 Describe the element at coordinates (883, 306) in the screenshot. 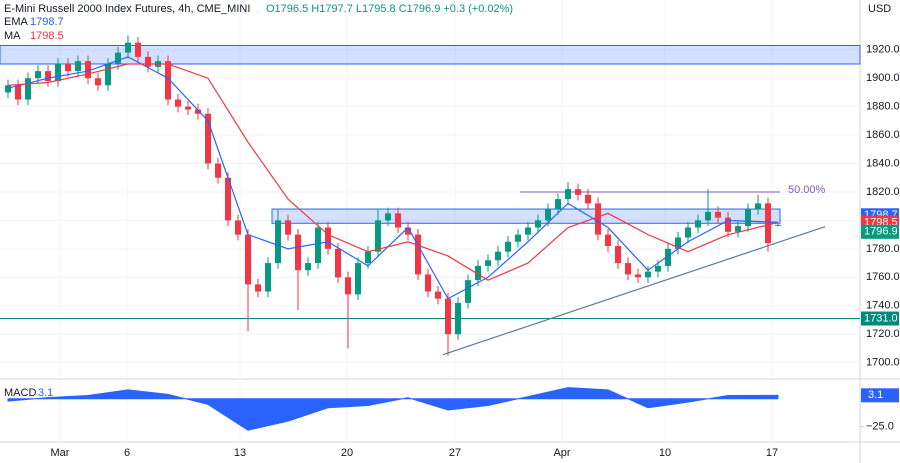

I see `y-tick-label: 1740.0` at that location.